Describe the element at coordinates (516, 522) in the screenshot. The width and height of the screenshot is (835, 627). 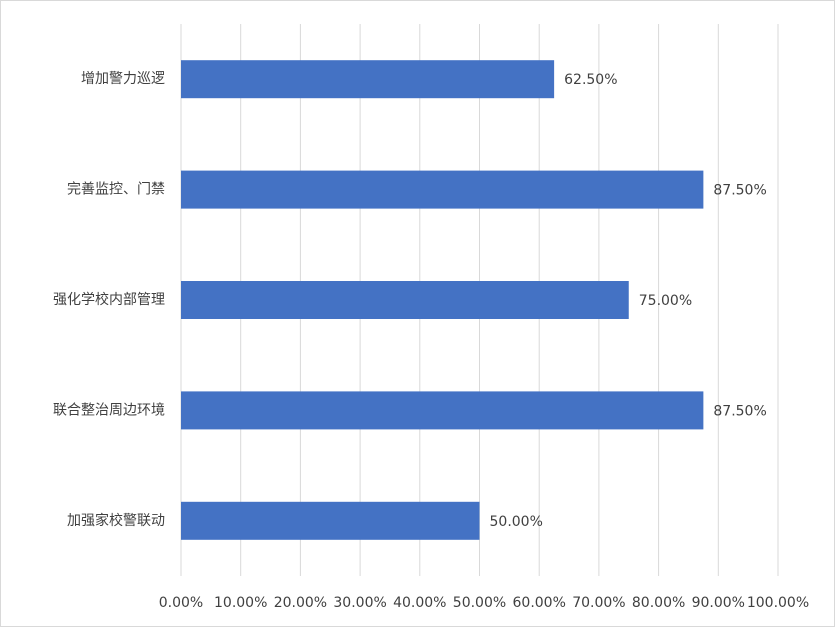
I see `data-label: 50.00%` at that location.